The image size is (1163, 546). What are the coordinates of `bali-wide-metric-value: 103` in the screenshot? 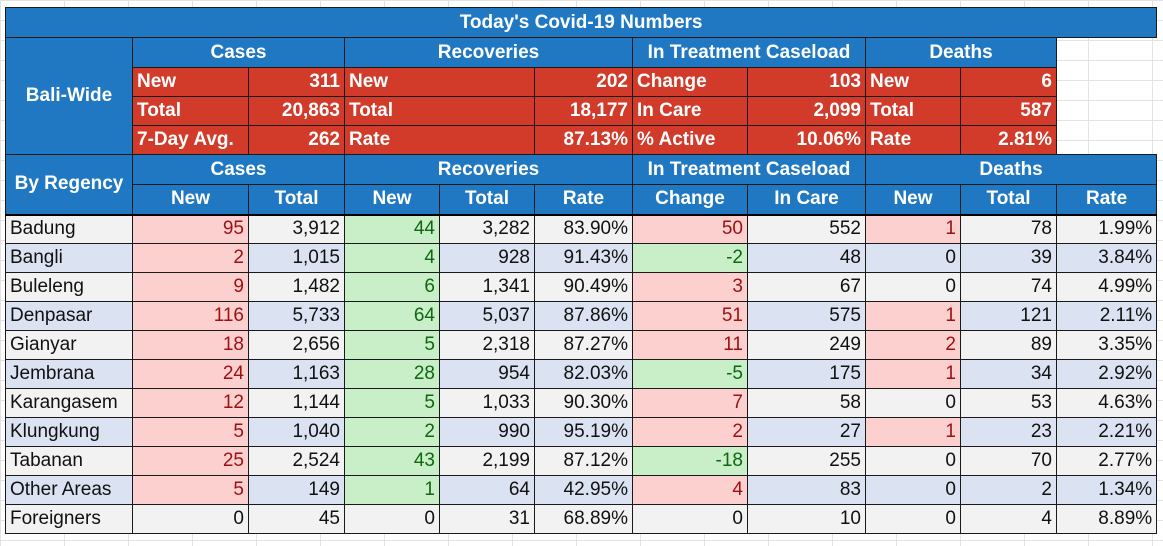 It's located at (806, 82).